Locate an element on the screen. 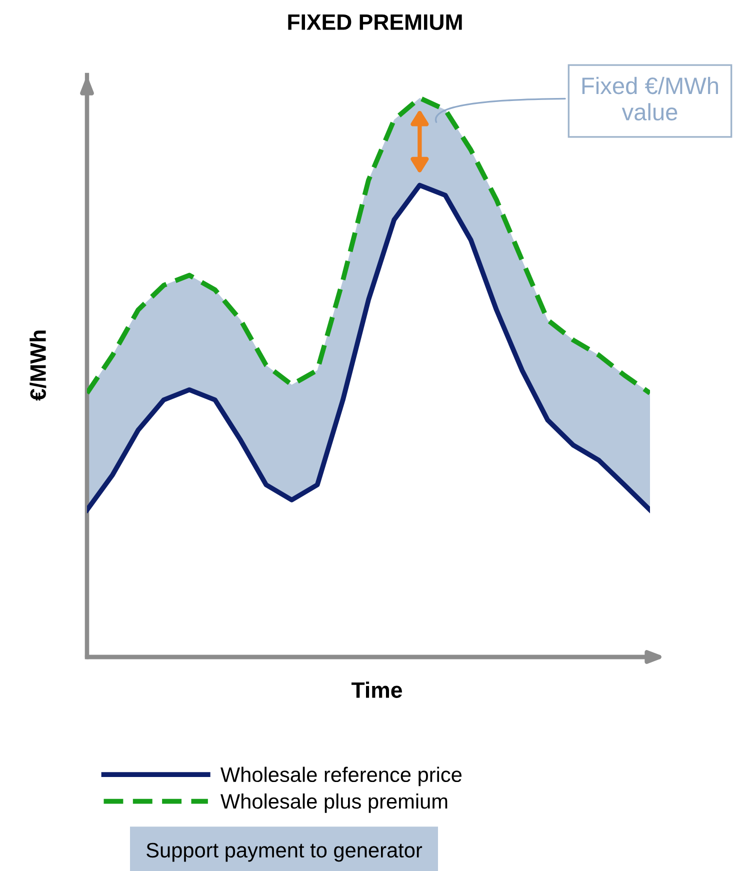 The image size is (746, 871). chart-title: FIXED PREMIUM is located at coordinates (375, 22).